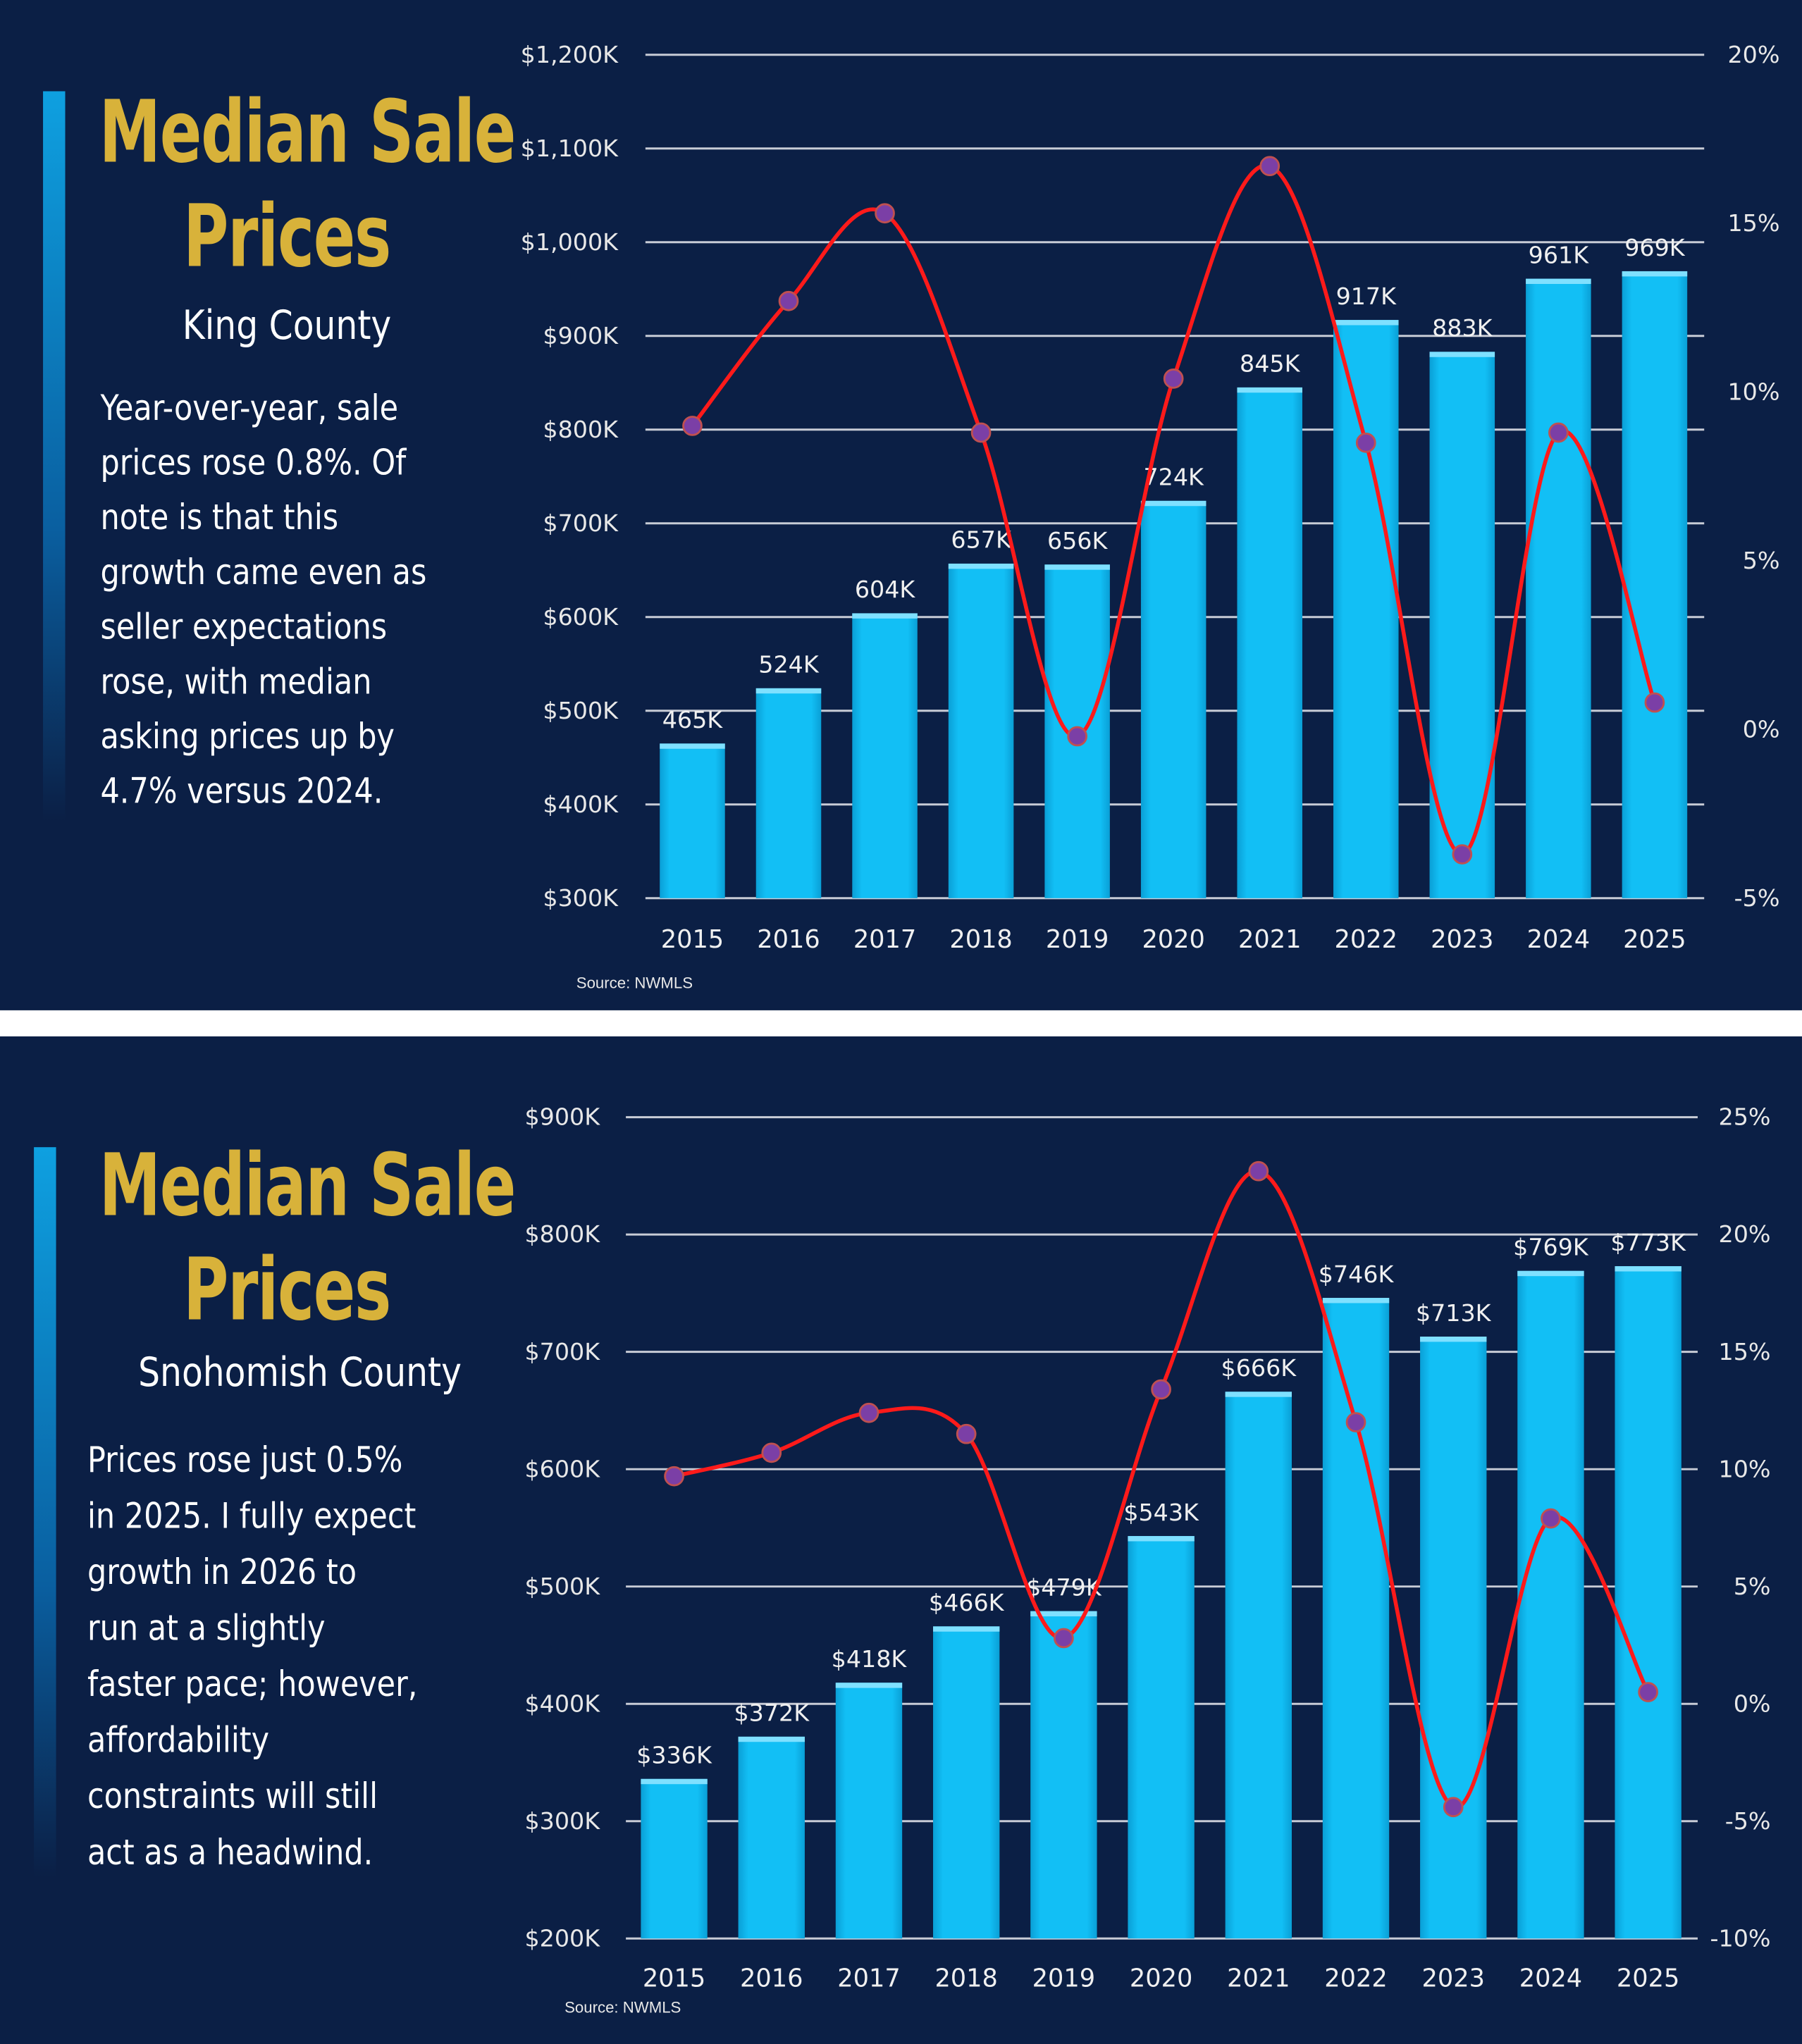  Describe the element at coordinates (1064, 1587) in the screenshot. I see `bar-data-label: $479K` at that location.